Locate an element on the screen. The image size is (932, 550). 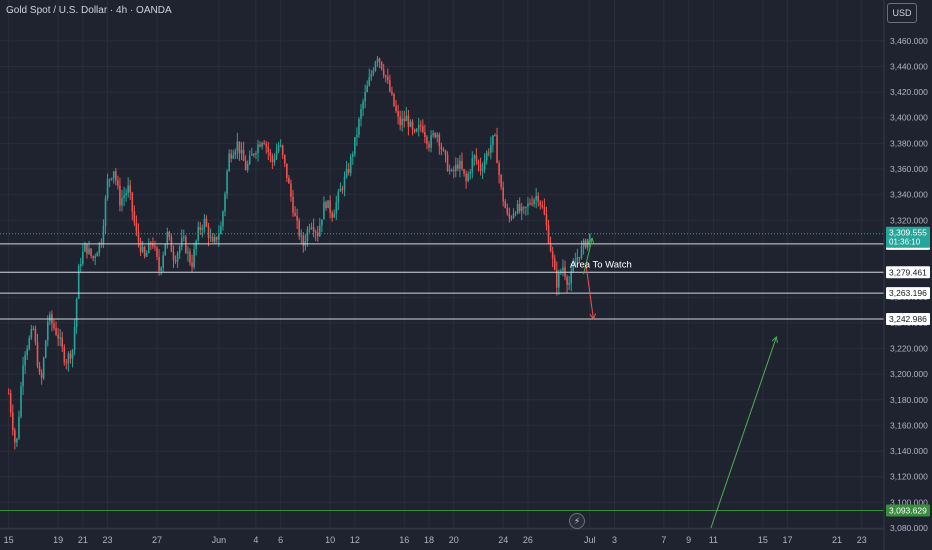
y-tick-label: 3,140.000 is located at coordinates (909, 451).